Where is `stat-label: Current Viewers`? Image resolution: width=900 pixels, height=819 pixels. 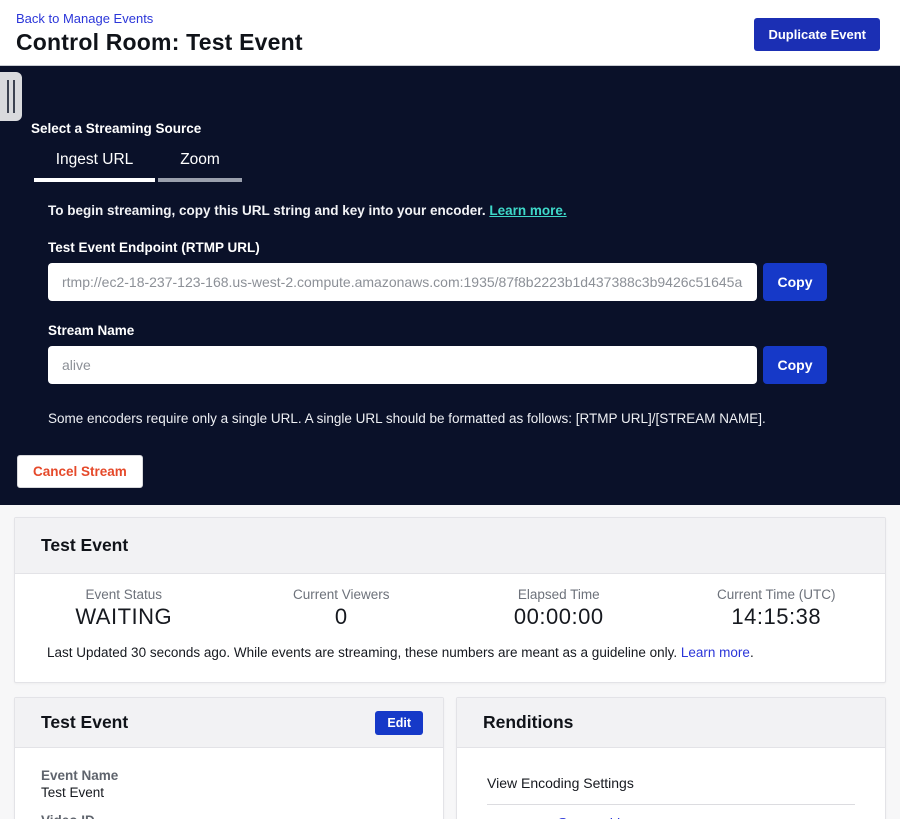
stat-label: Current Viewers is located at coordinates (341, 594).